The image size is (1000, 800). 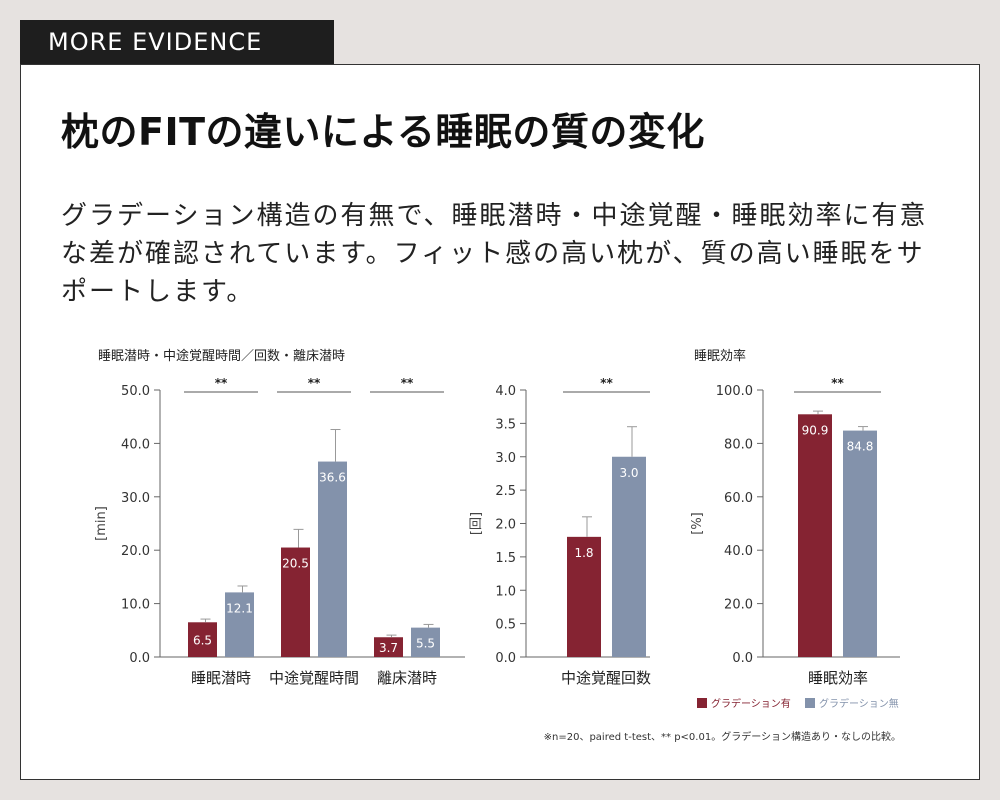 What do you see at coordinates (476, 523) in the screenshot?
I see `y-axis-label: [回]` at bounding box center [476, 523].